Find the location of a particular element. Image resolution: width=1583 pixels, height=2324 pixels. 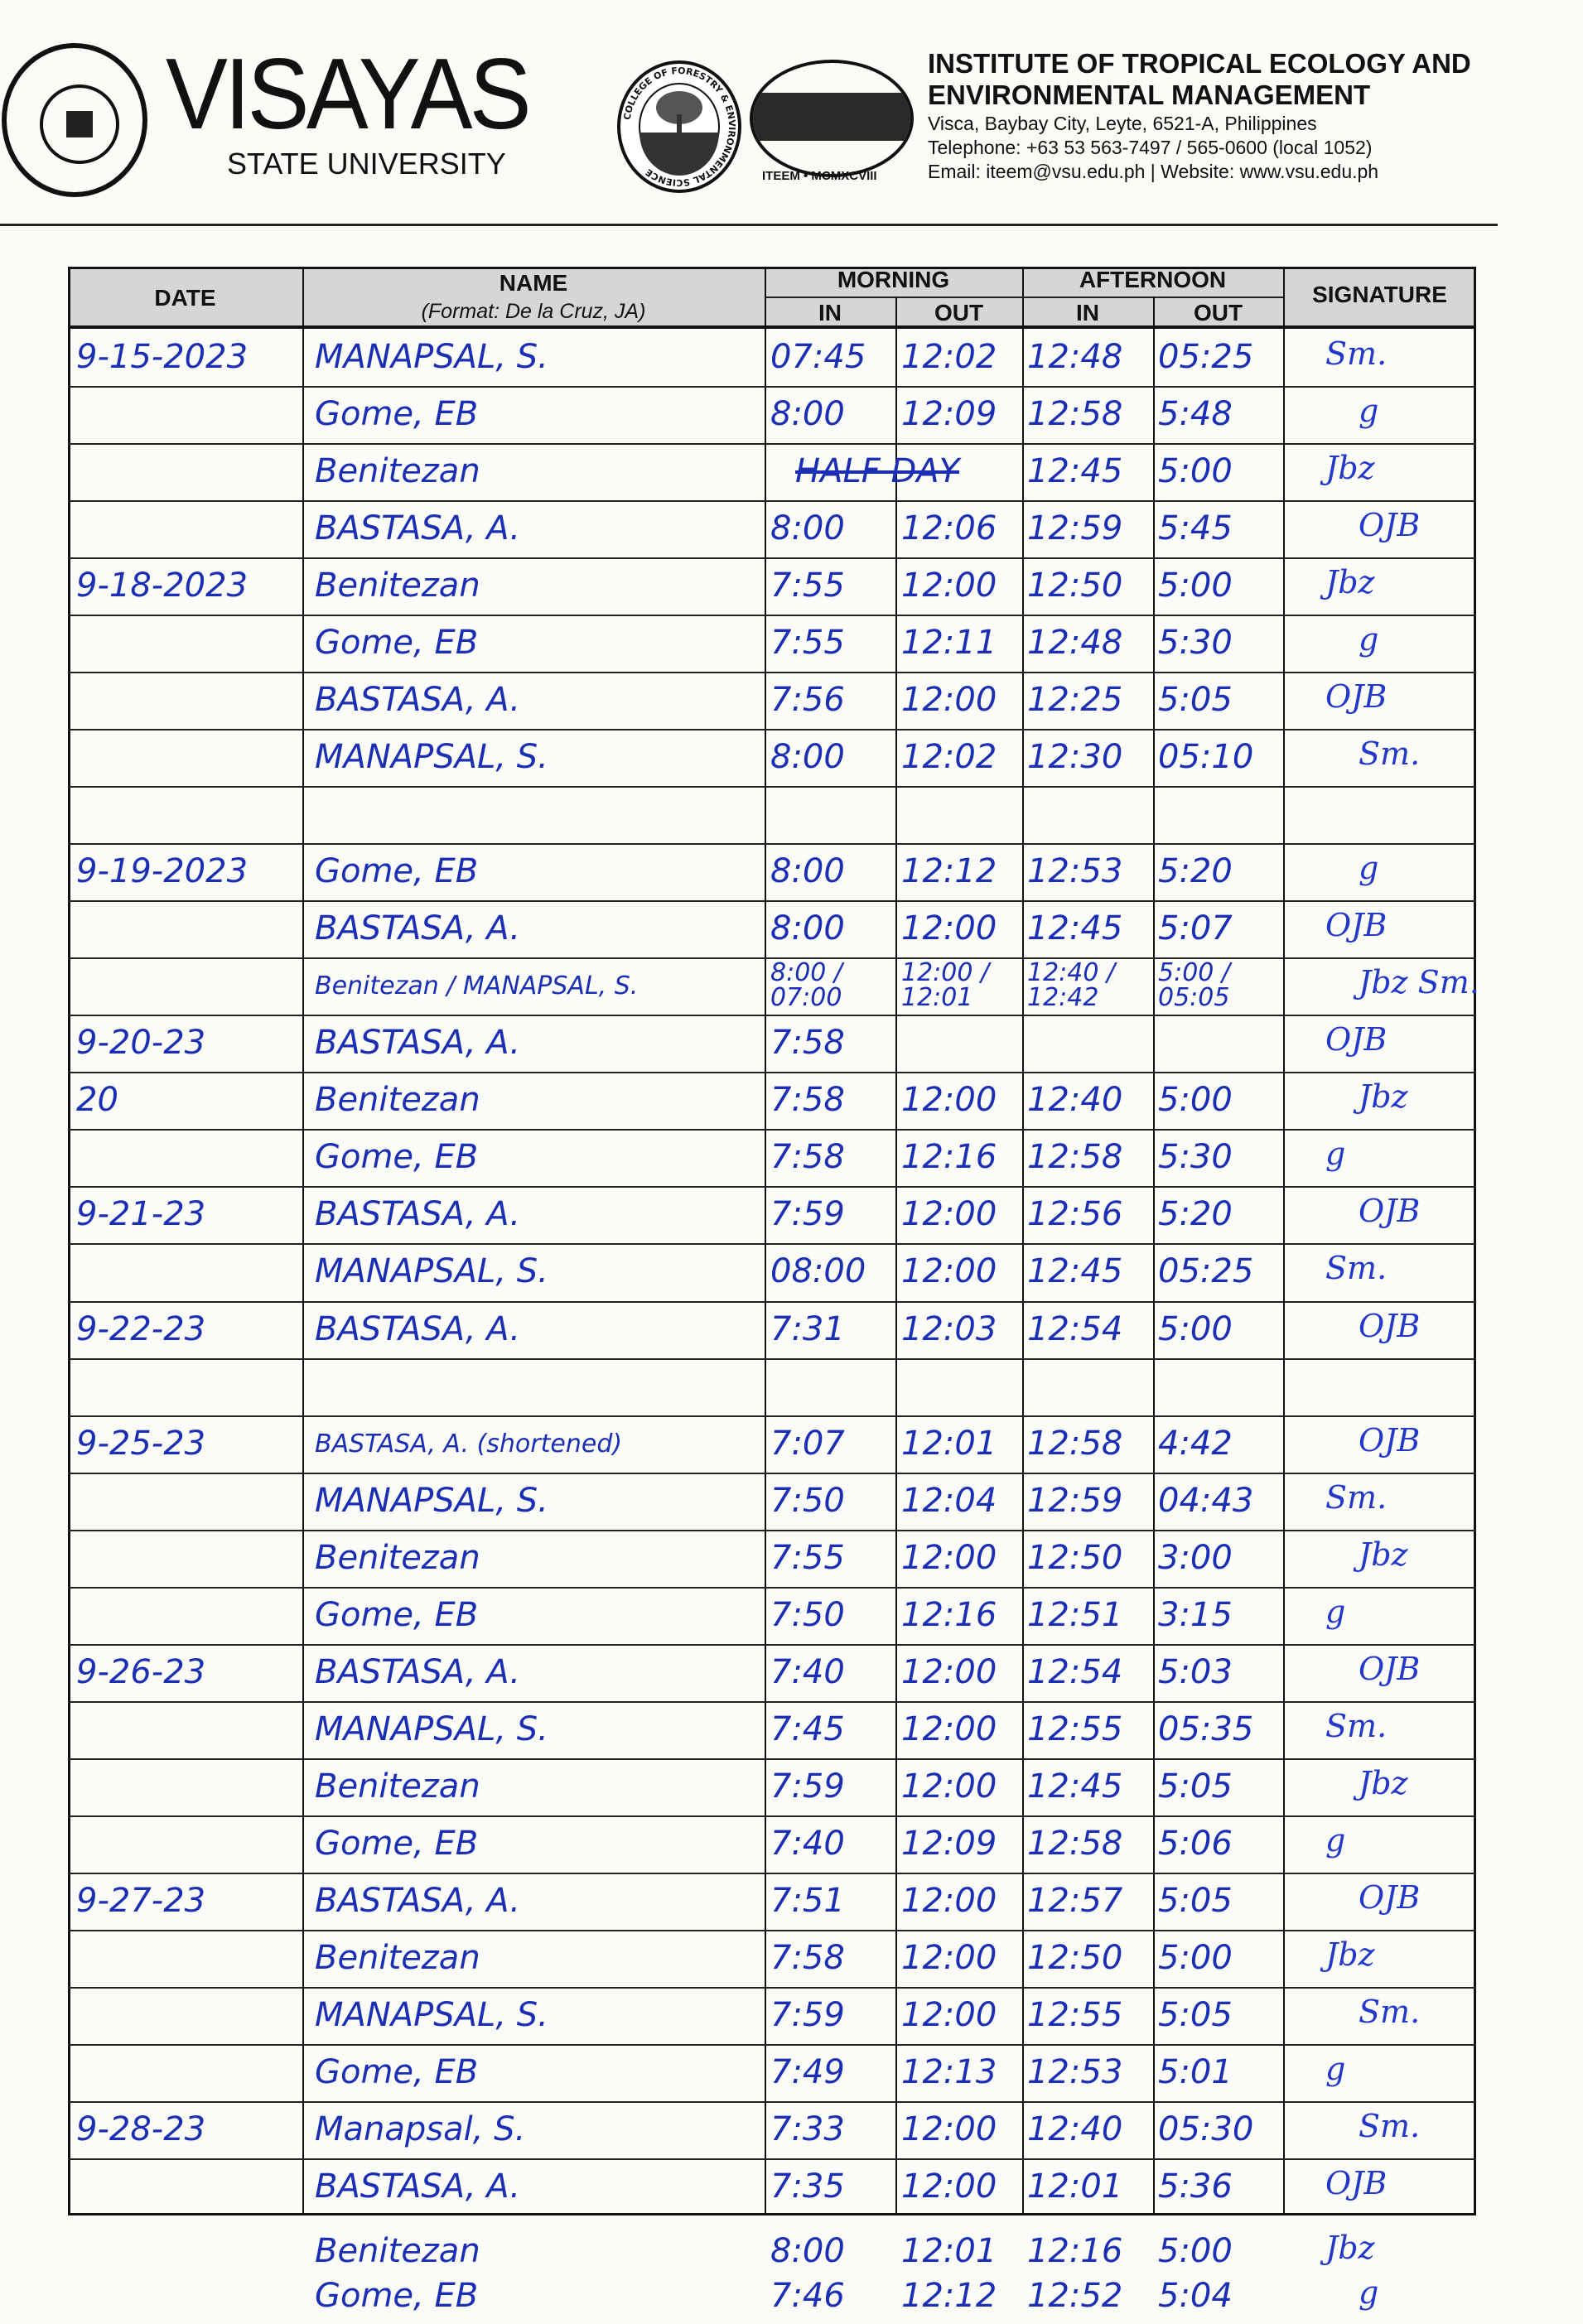

morning-out-cell: 12:03 is located at coordinates (949, 1329).